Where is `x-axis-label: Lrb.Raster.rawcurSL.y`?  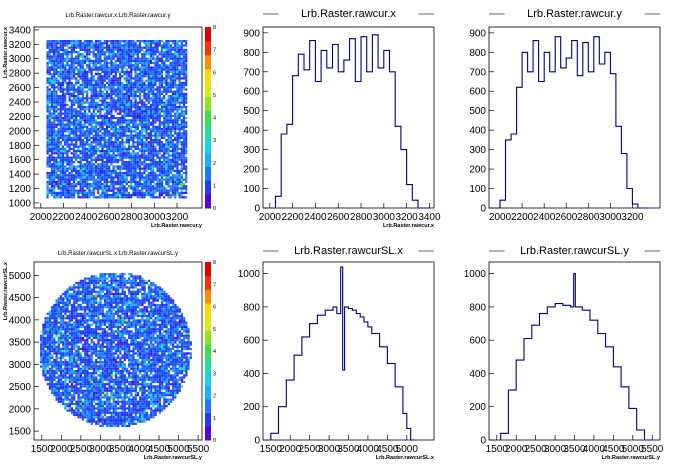
x-axis-label: Lrb.Raster.rawcurSL.y is located at coordinates (631, 458).